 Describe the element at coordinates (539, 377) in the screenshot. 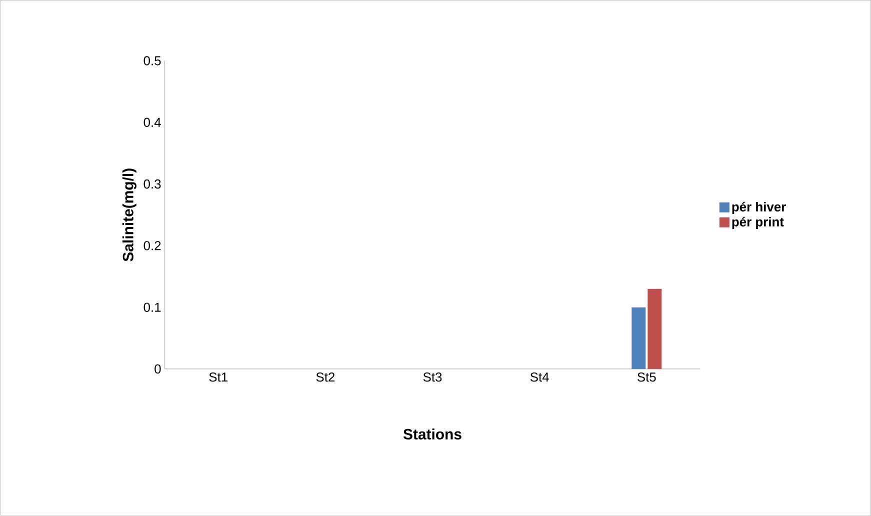

I see `x-tick-label: St4` at that location.